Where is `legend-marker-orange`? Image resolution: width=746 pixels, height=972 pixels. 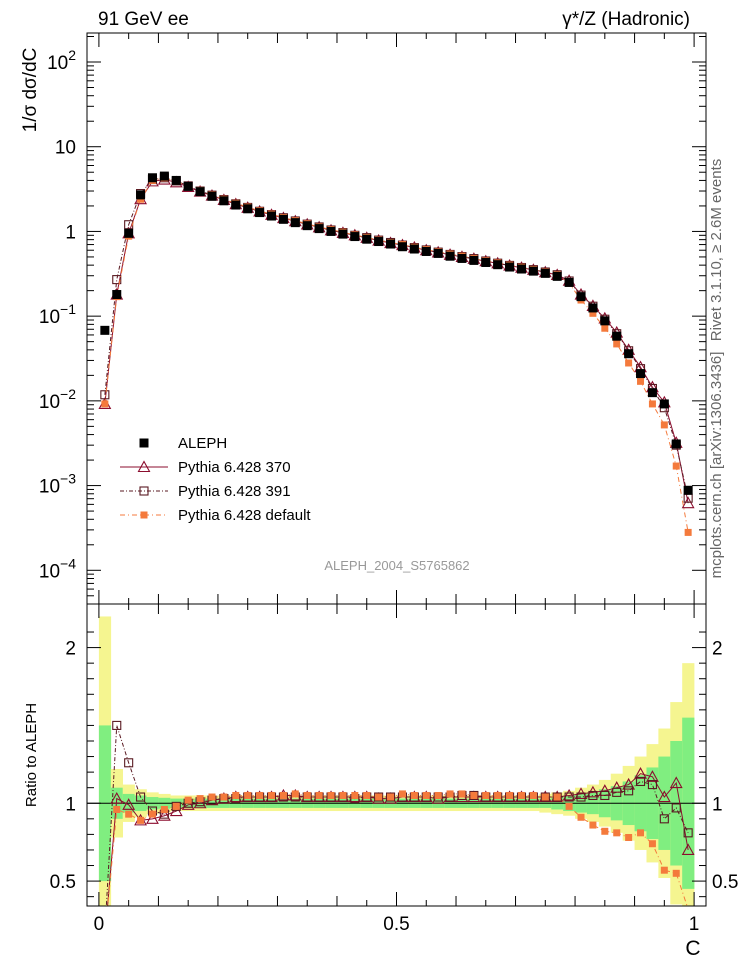
legend-marker-orange is located at coordinates (144, 515).